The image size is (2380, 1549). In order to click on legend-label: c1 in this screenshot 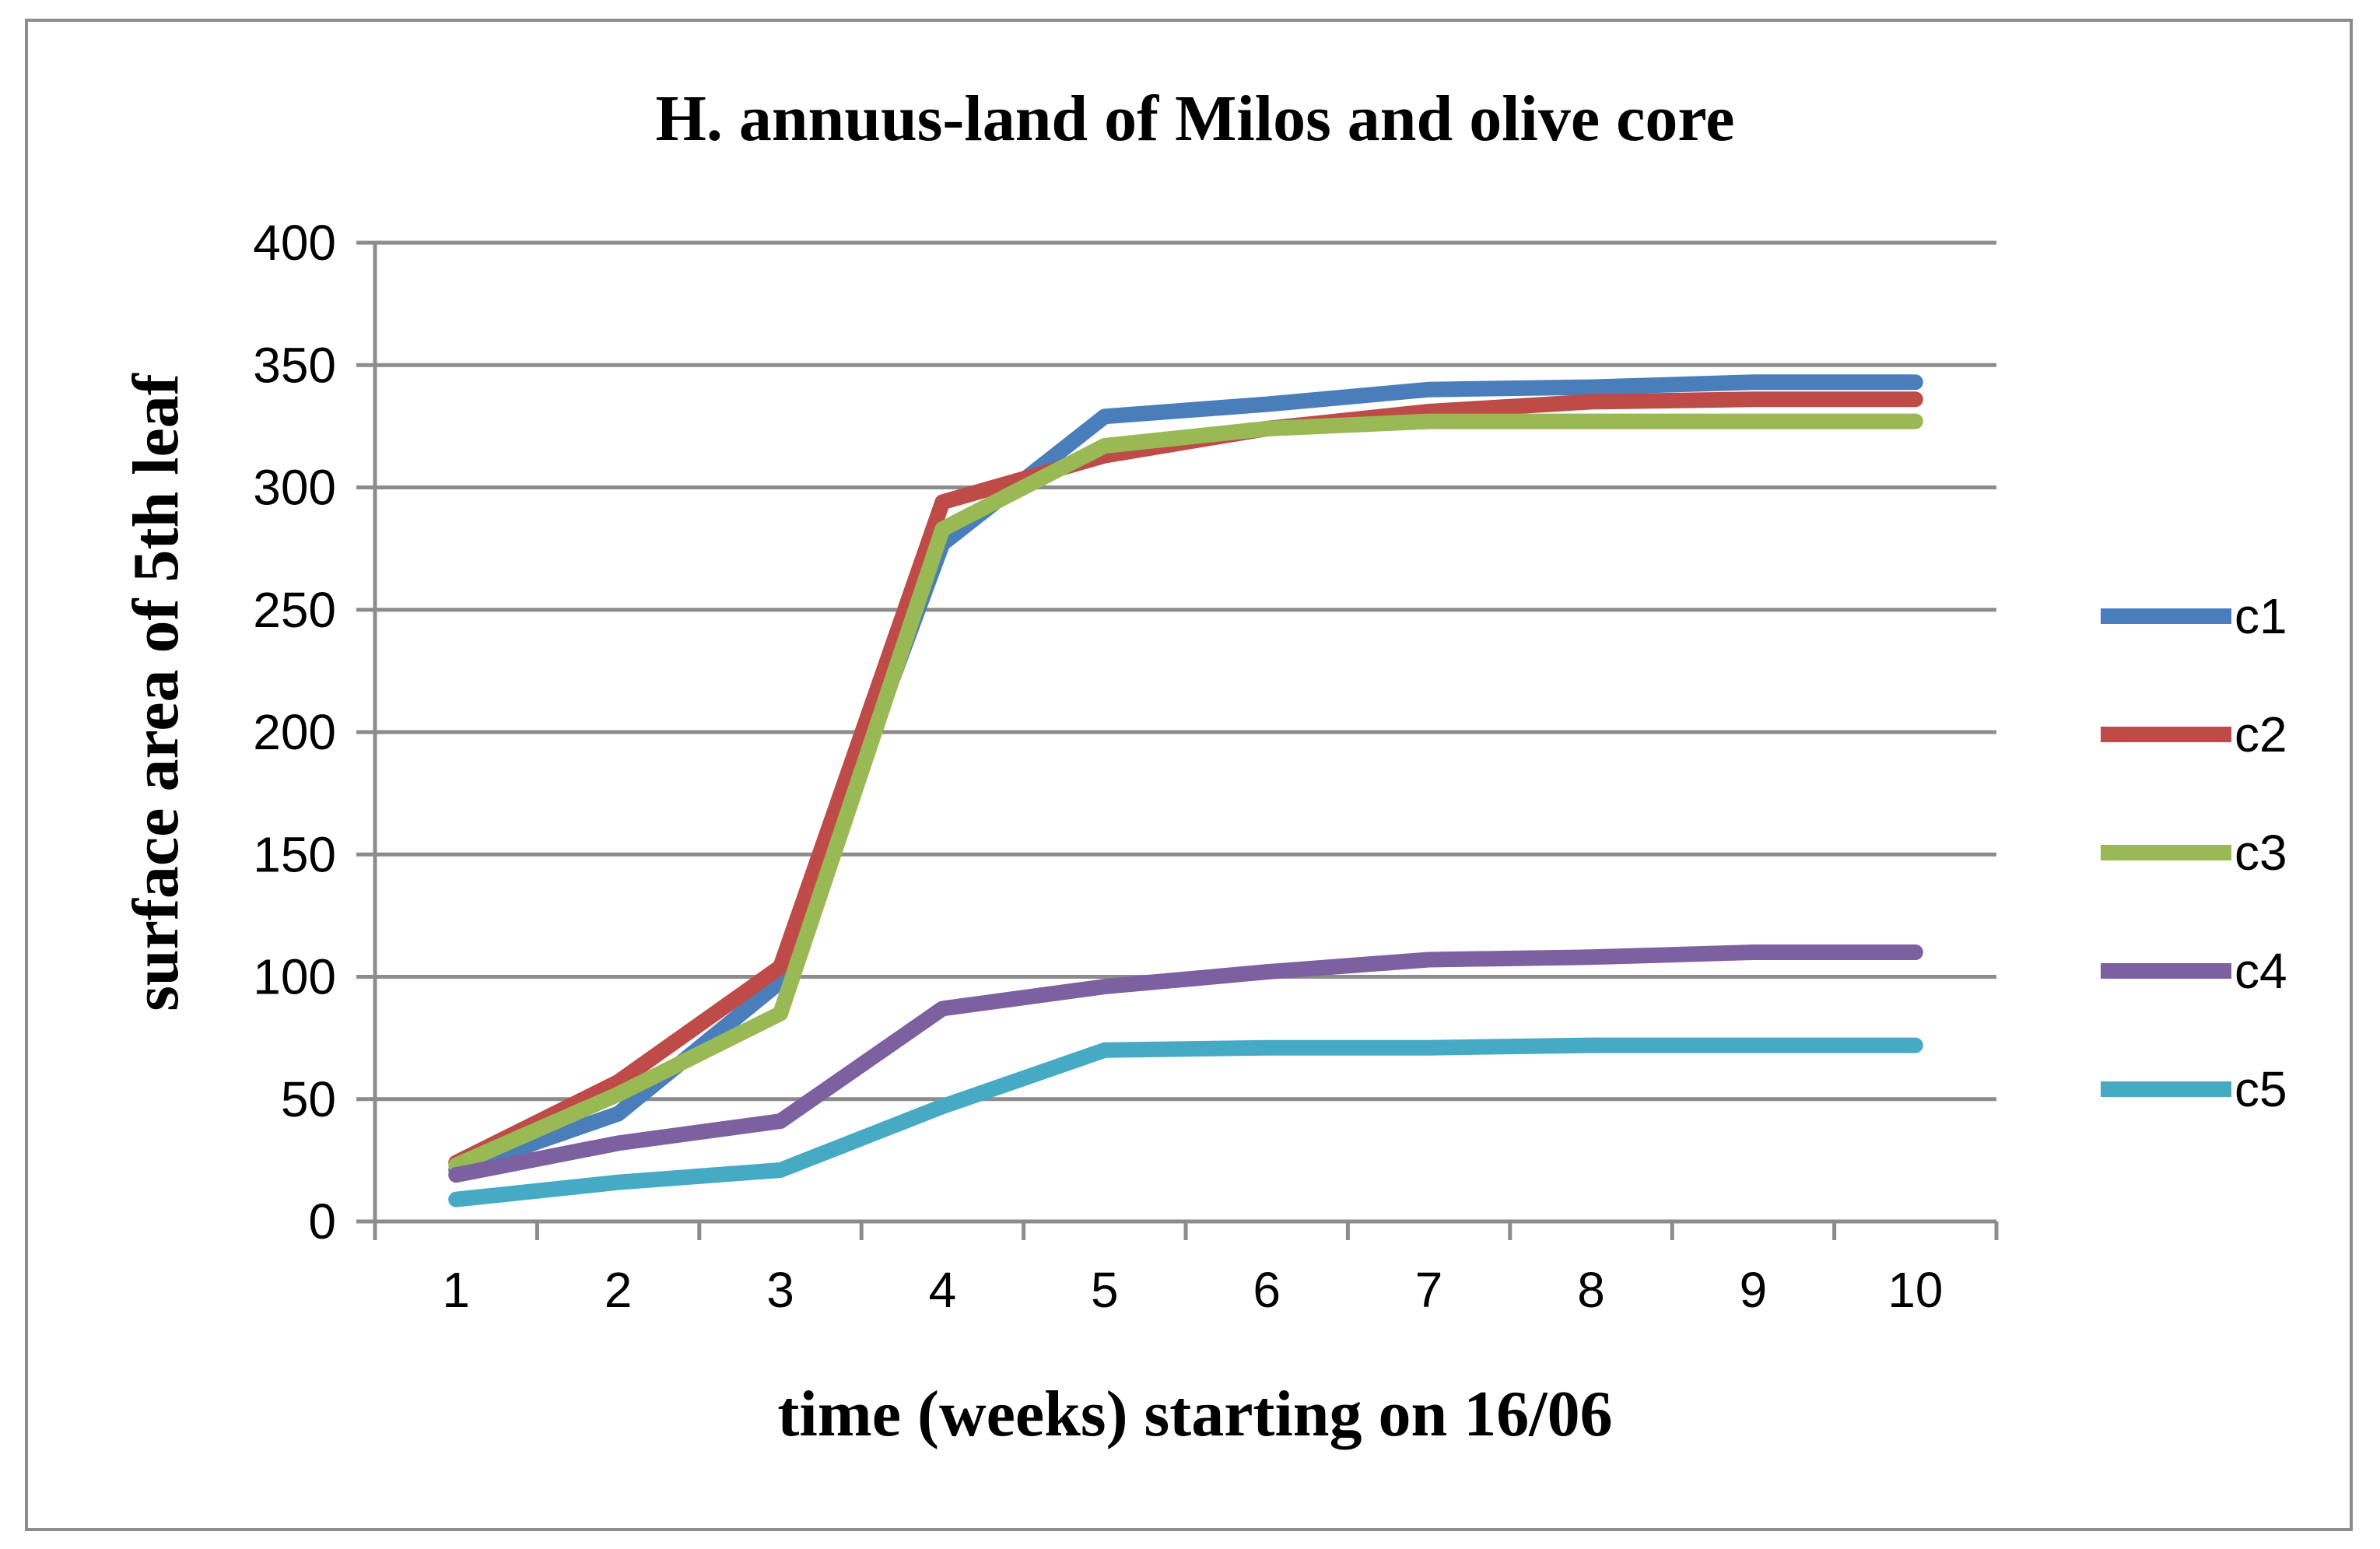, I will do `click(2261, 616)`.